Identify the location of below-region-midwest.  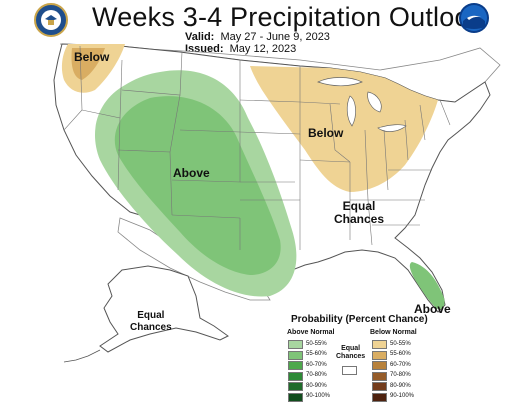
(344, 129).